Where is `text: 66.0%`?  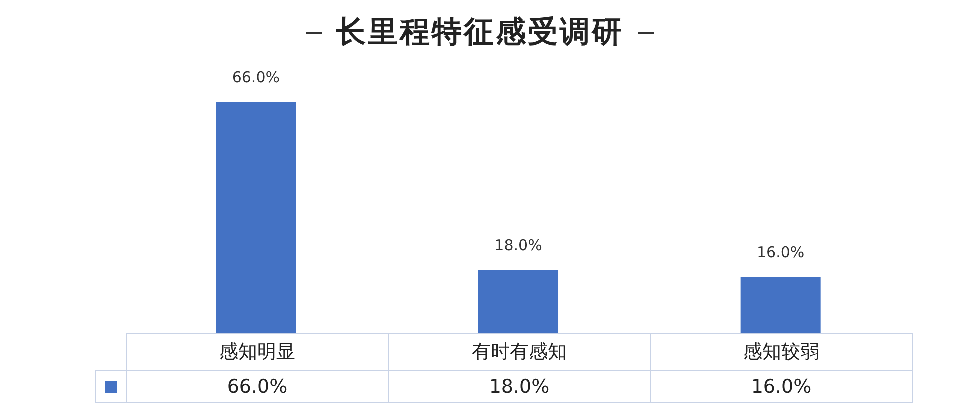
text: 66.0% is located at coordinates (256, 77).